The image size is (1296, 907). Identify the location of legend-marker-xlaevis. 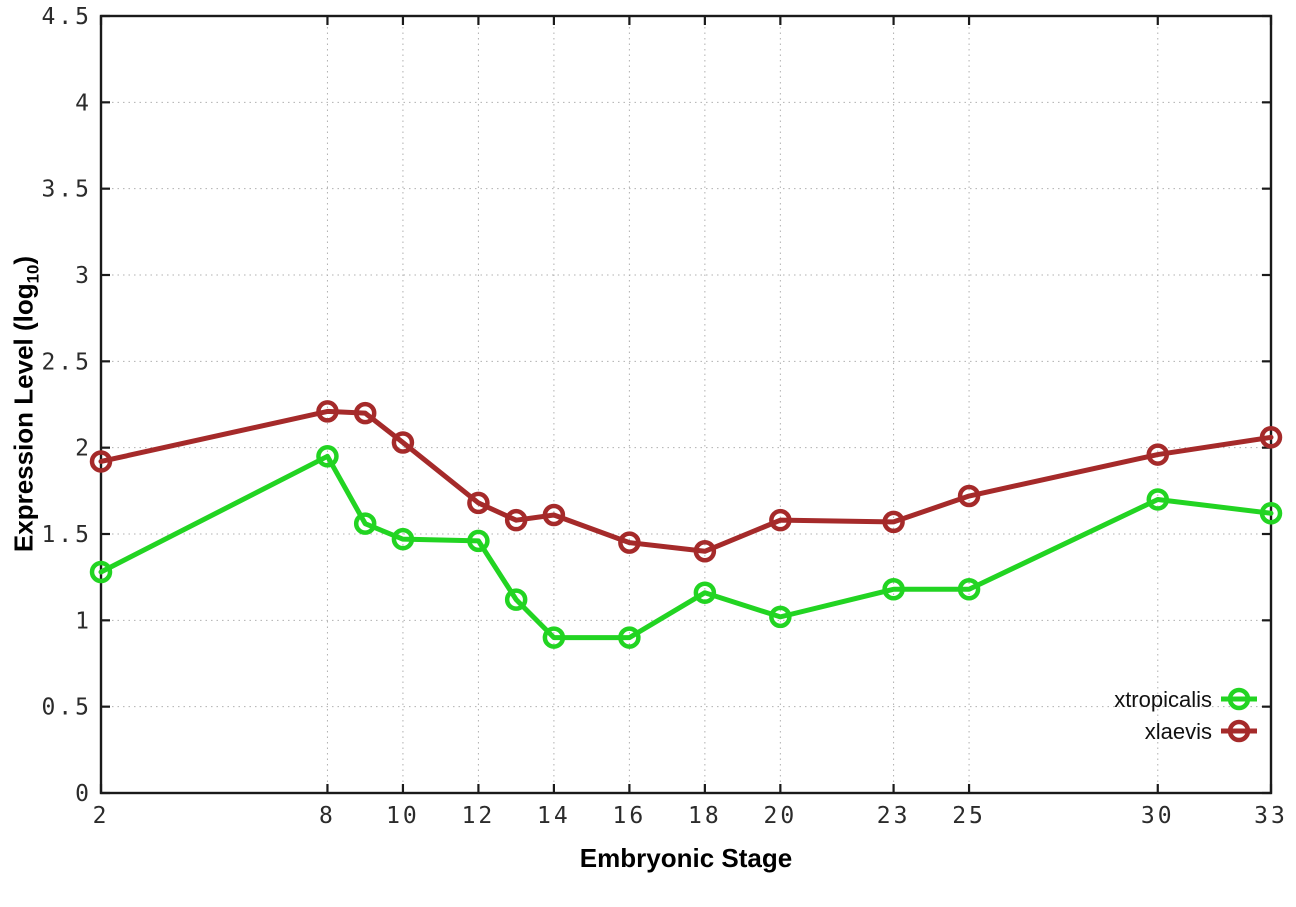
(1239, 731).